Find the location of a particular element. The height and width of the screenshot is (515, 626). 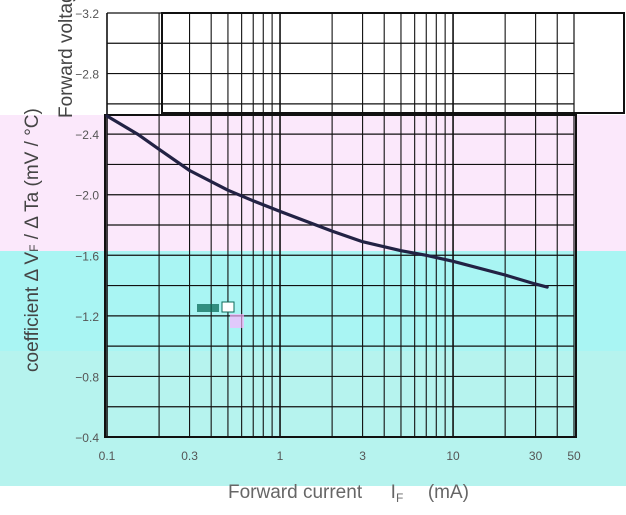

y-tick-label-4: −1.6 is located at coordinates (87, 256).